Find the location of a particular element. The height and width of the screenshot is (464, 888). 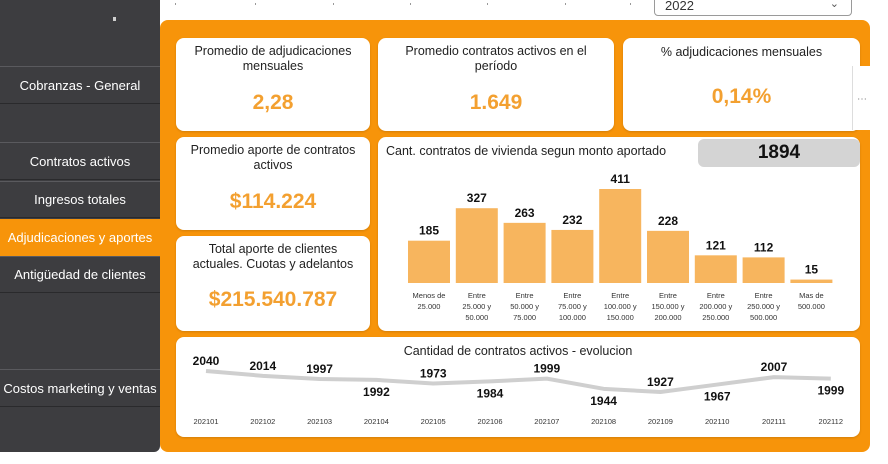

x-tick-label: 202101 is located at coordinates (205, 421).